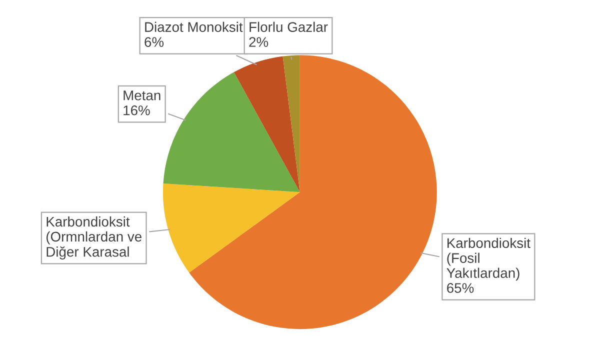  What do you see at coordinates (258, 42) in the screenshot?
I see `data-label: 2%` at bounding box center [258, 42].